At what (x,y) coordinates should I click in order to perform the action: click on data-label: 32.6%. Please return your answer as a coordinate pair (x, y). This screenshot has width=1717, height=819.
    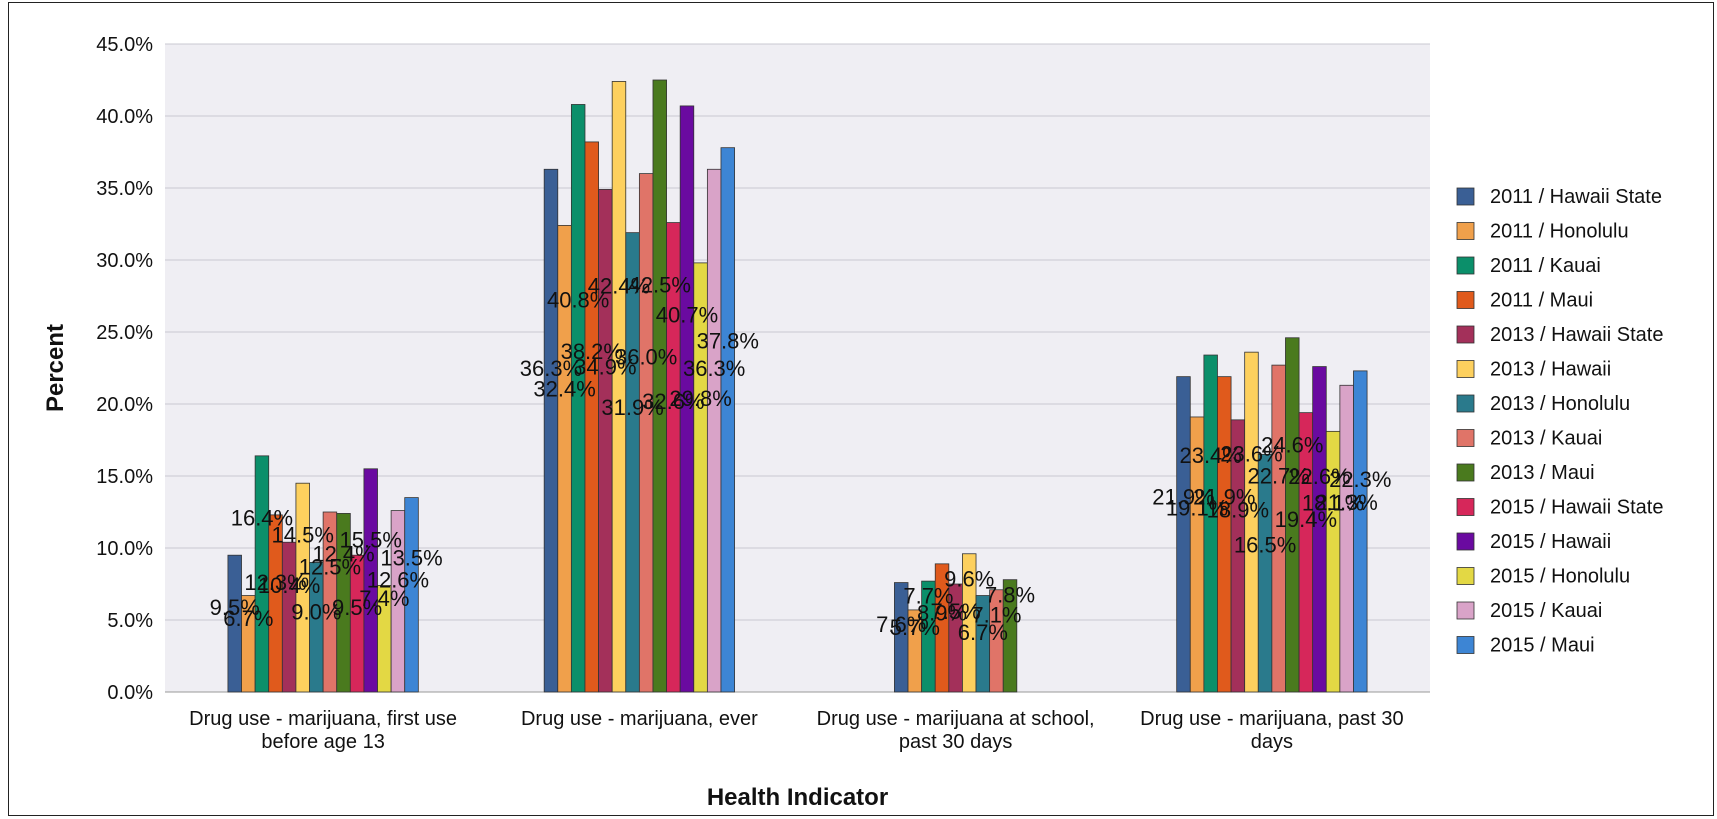
    Looking at the image, I should click on (673, 401).